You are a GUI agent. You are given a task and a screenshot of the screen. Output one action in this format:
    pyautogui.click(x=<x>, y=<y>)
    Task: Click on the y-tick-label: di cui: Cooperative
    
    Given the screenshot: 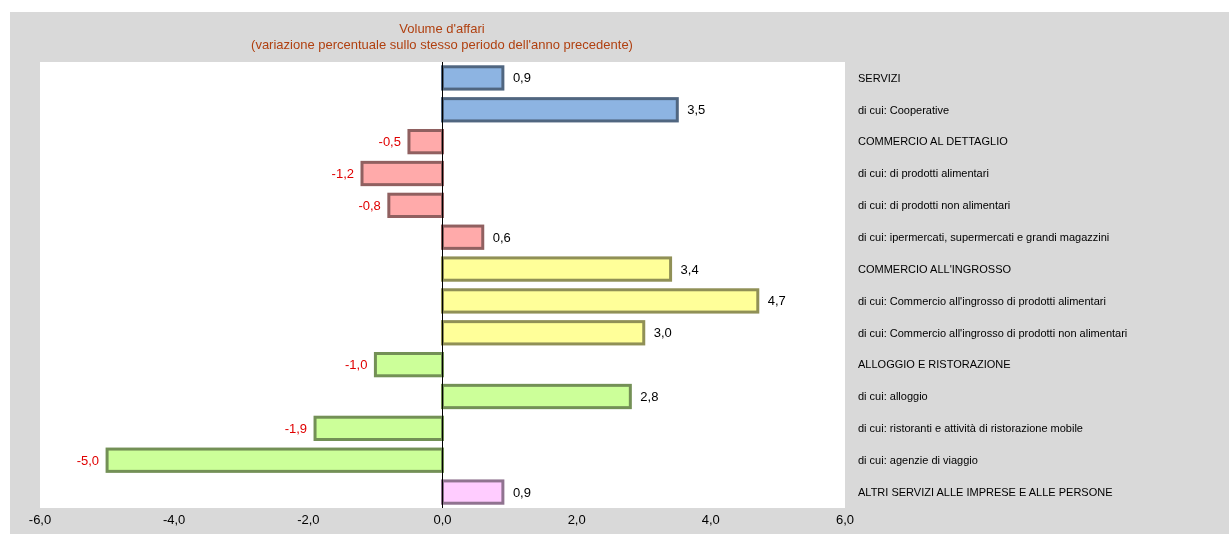 What is the action you would take?
    pyautogui.click(x=904, y=109)
    